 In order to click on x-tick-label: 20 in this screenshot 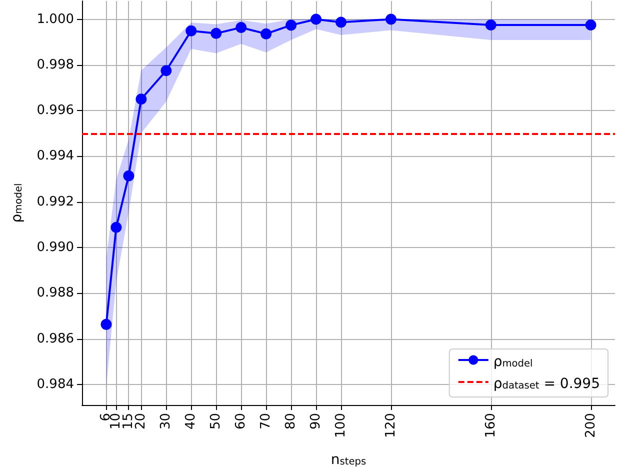, I will do `click(141, 421)`.